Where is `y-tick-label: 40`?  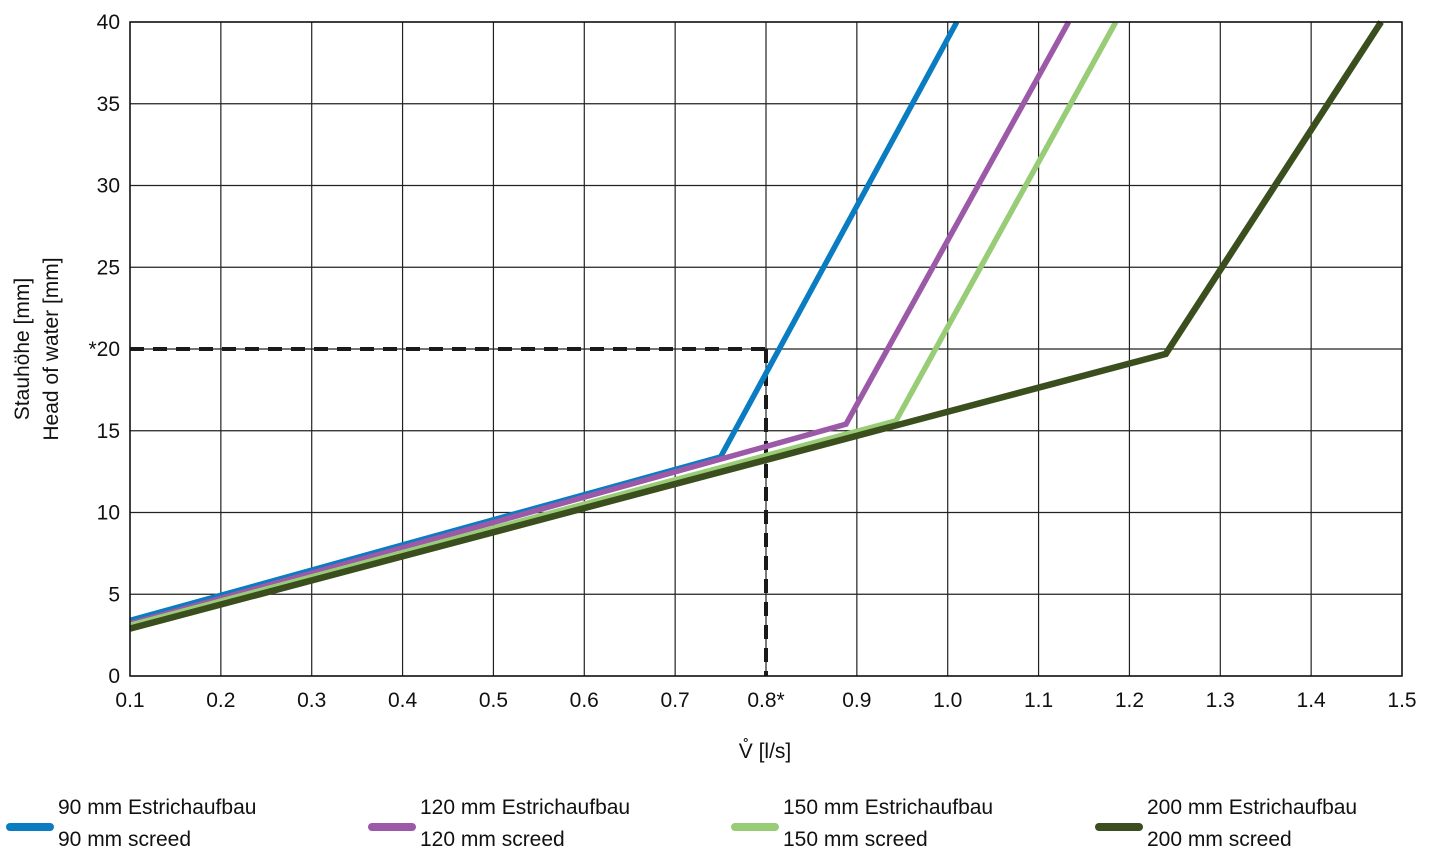 y-tick-label: 40 is located at coordinates (108, 22).